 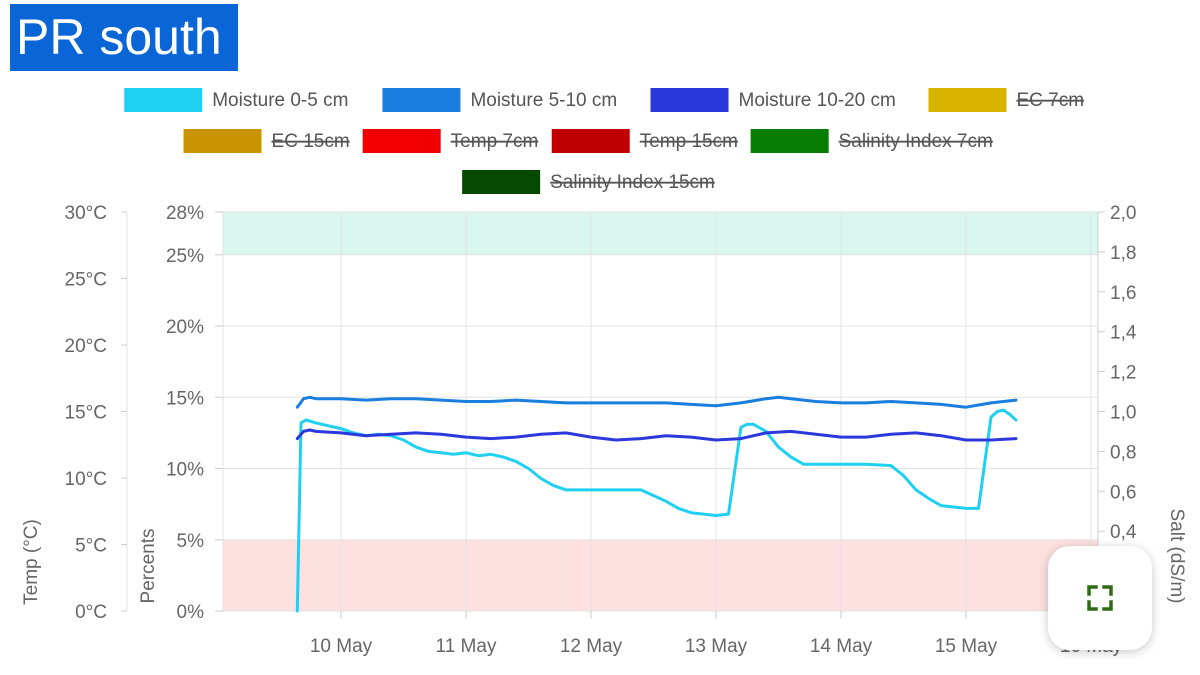 What do you see at coordinates (191, 541) in the screenshot?
I see `percent-tick-label: 5%` at bounding box center [191, 541].